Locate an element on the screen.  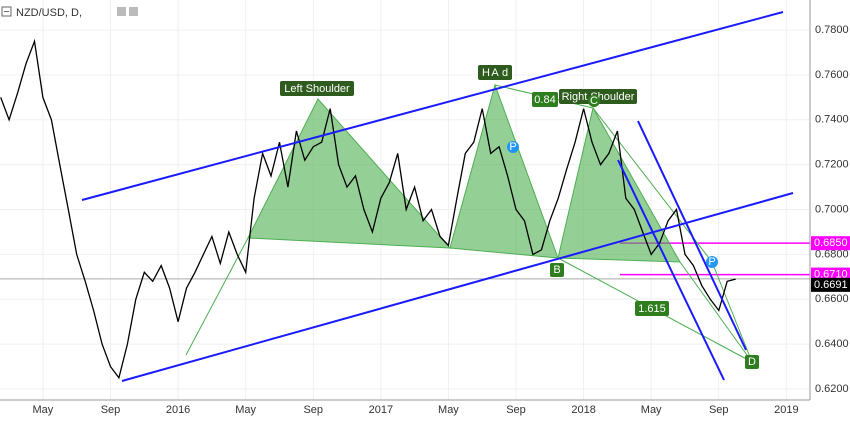
chart-title: NZD/USD, D, is located at coordinates (49, 13).